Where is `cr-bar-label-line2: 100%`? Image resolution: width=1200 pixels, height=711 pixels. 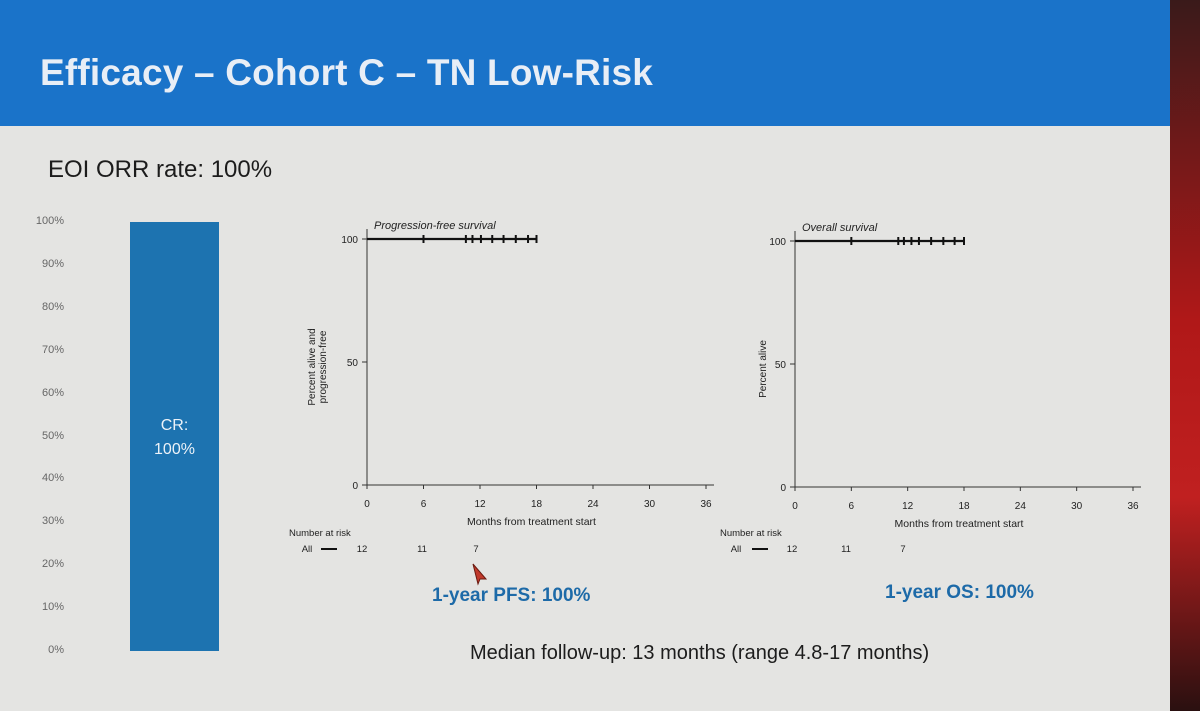
cr-bar-label-line2: 100% is located at coordinates (174, 449).